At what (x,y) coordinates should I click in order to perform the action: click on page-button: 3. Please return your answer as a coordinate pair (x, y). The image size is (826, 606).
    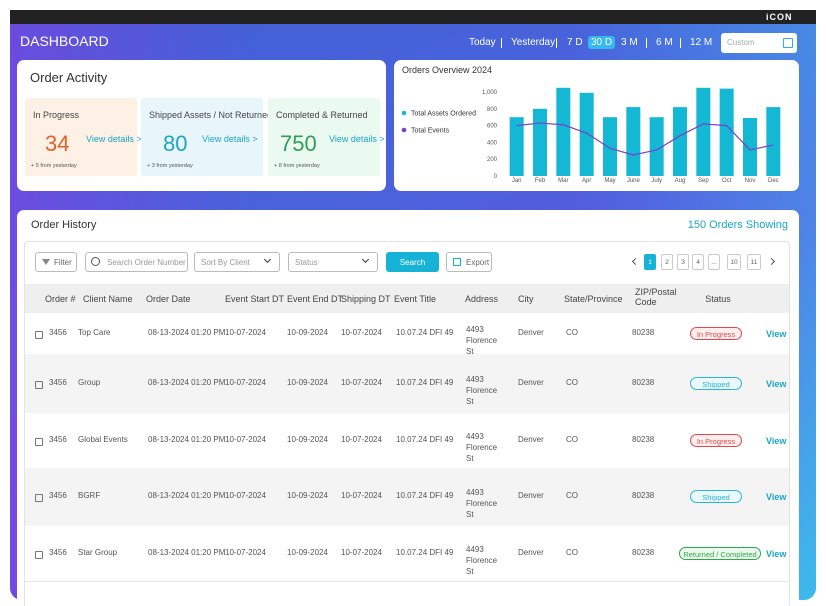
    Looking at the image, I should click on (683, 262).